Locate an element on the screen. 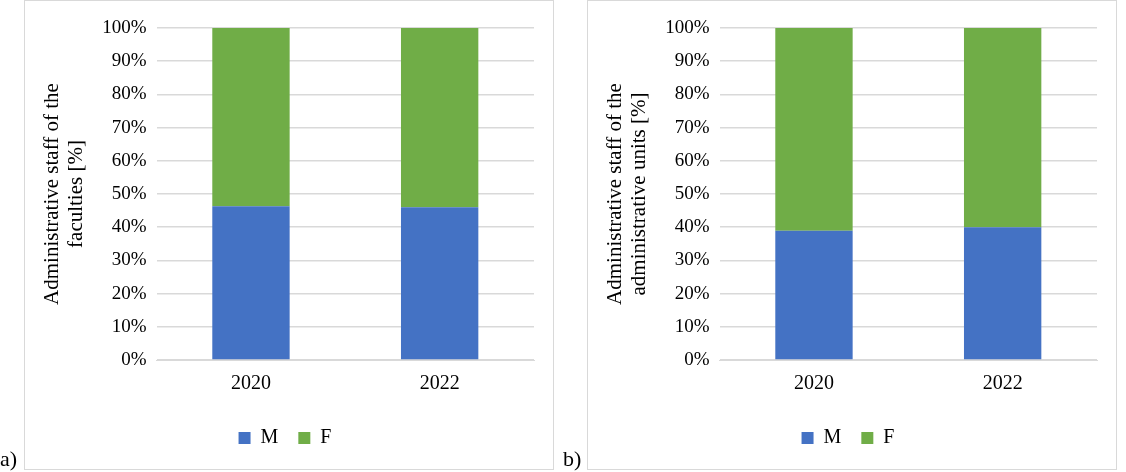 The width and height of the screenshot is (1126, 472). y-axis-title: Administrative staff of the faculties [%] is located at coordinates (62, 194).